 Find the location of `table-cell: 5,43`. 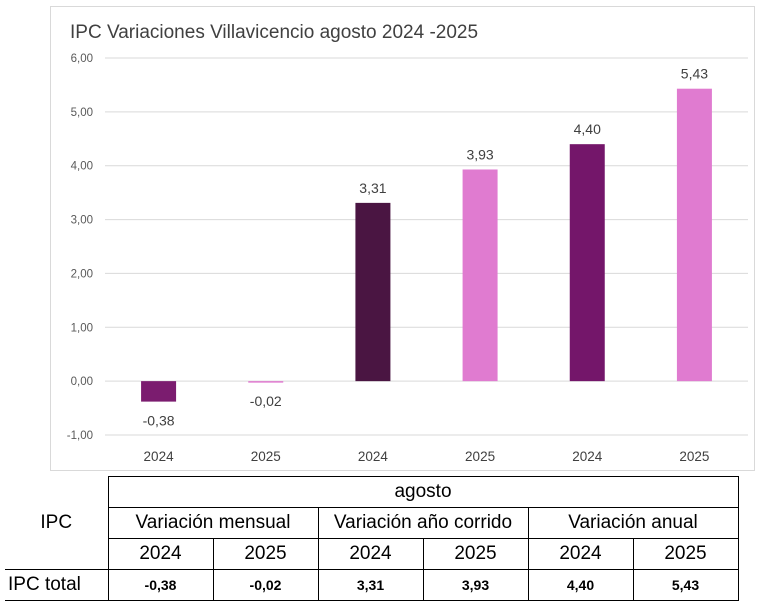

table-cell: 5,43 is located at coordinates (686, 585).